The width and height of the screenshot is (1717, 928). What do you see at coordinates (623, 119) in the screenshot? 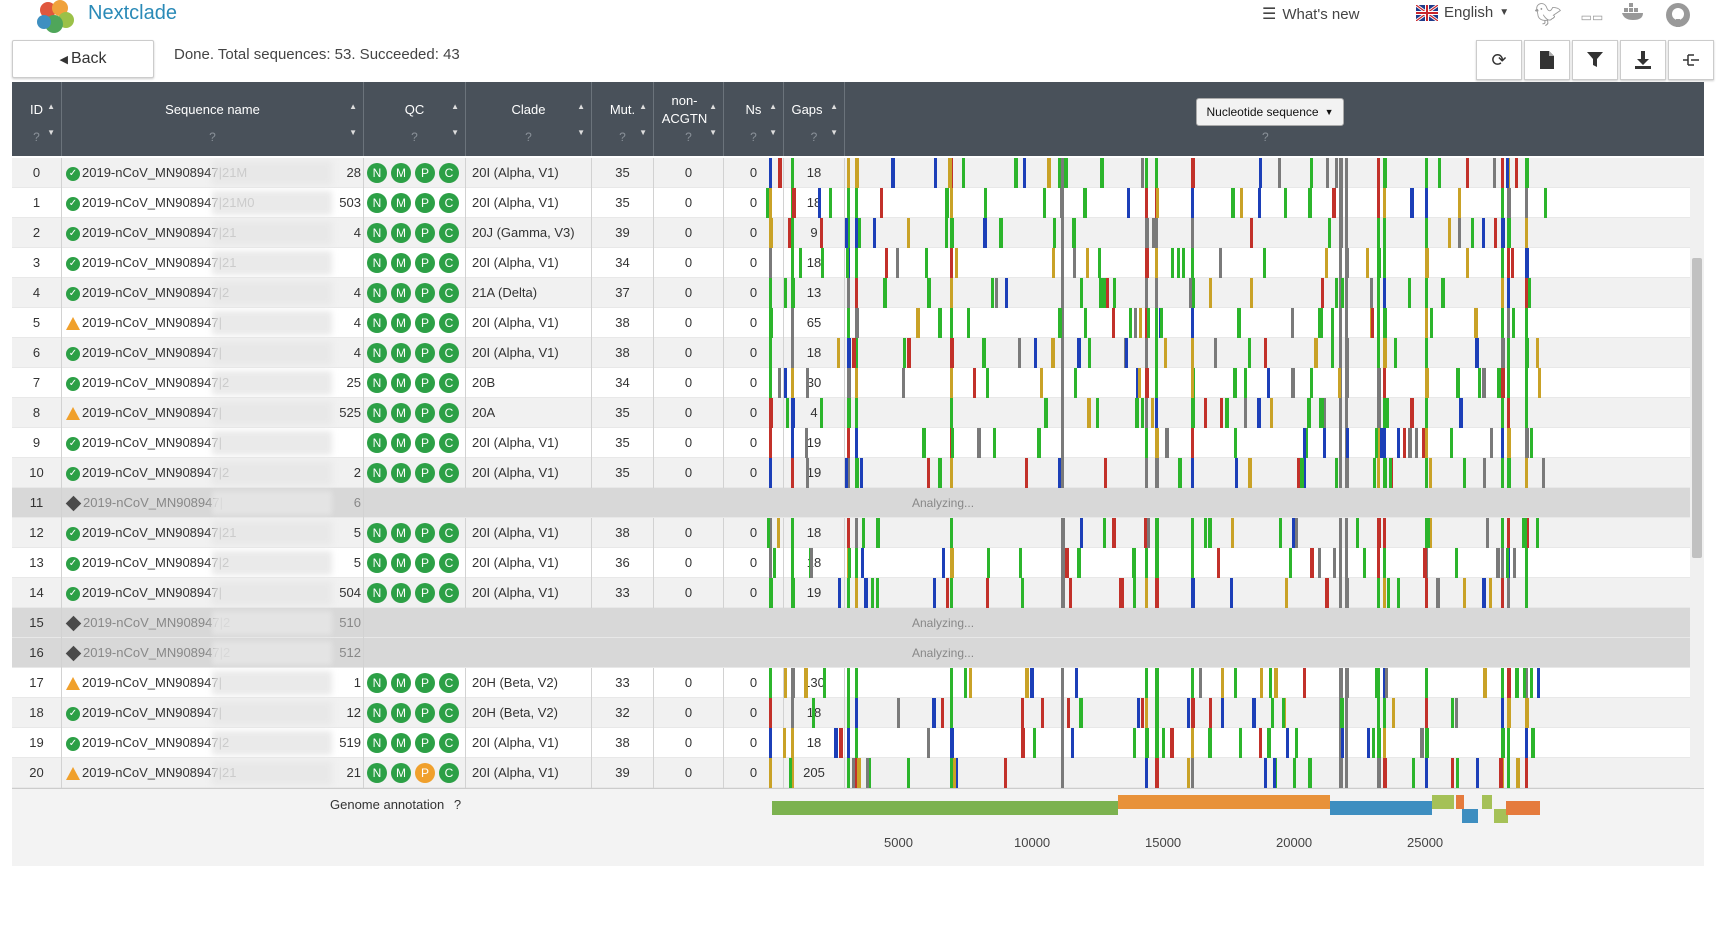
I see `col-mutations: Mut. ? ▲ ▼` at bounding box center [623, 119].